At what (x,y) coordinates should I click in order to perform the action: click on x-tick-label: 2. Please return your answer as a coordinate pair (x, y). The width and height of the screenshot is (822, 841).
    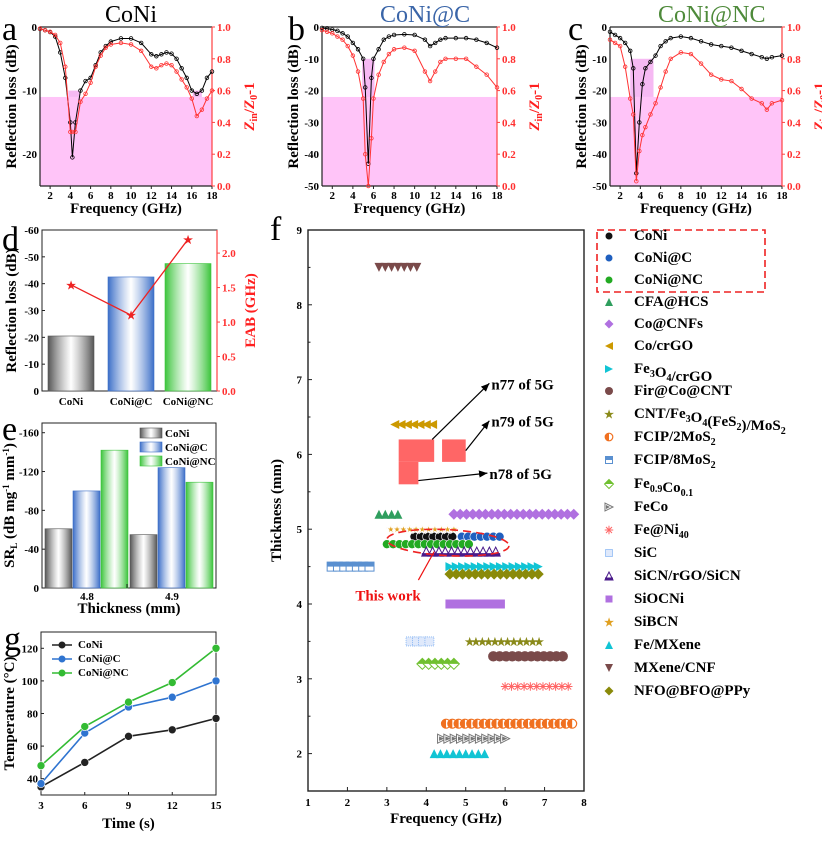
    Looking at the image, I should click on (333, 196).